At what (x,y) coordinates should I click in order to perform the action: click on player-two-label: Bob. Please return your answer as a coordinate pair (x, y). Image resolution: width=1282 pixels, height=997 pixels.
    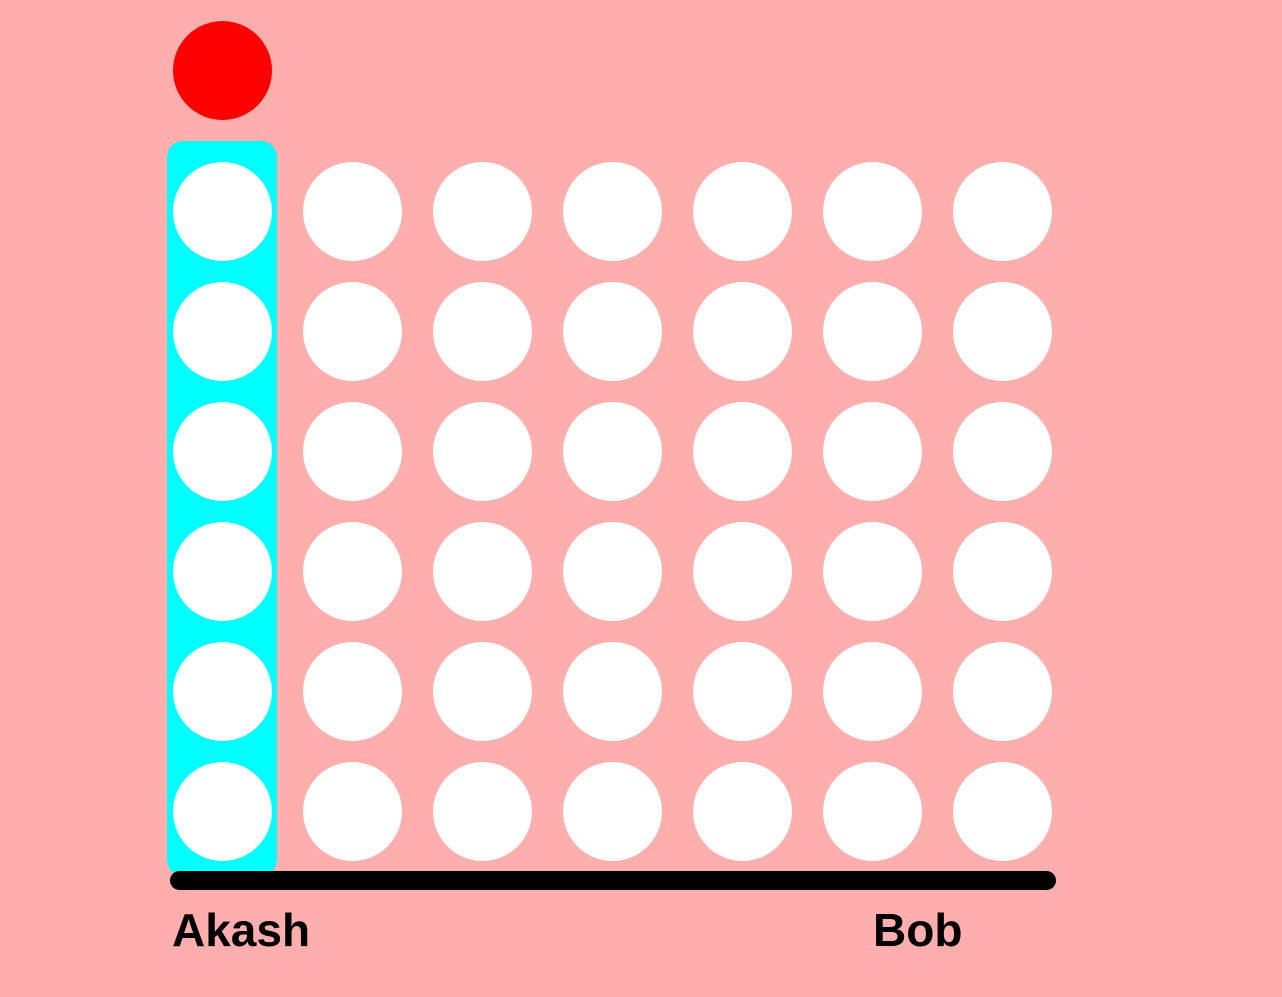
    Looking at the image, I should click on (918, 930).